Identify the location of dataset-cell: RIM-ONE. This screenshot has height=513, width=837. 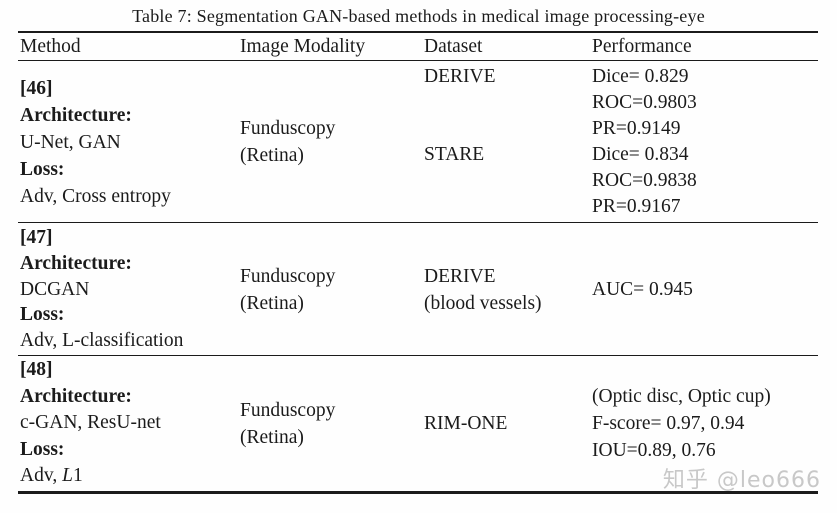
(507, 423).